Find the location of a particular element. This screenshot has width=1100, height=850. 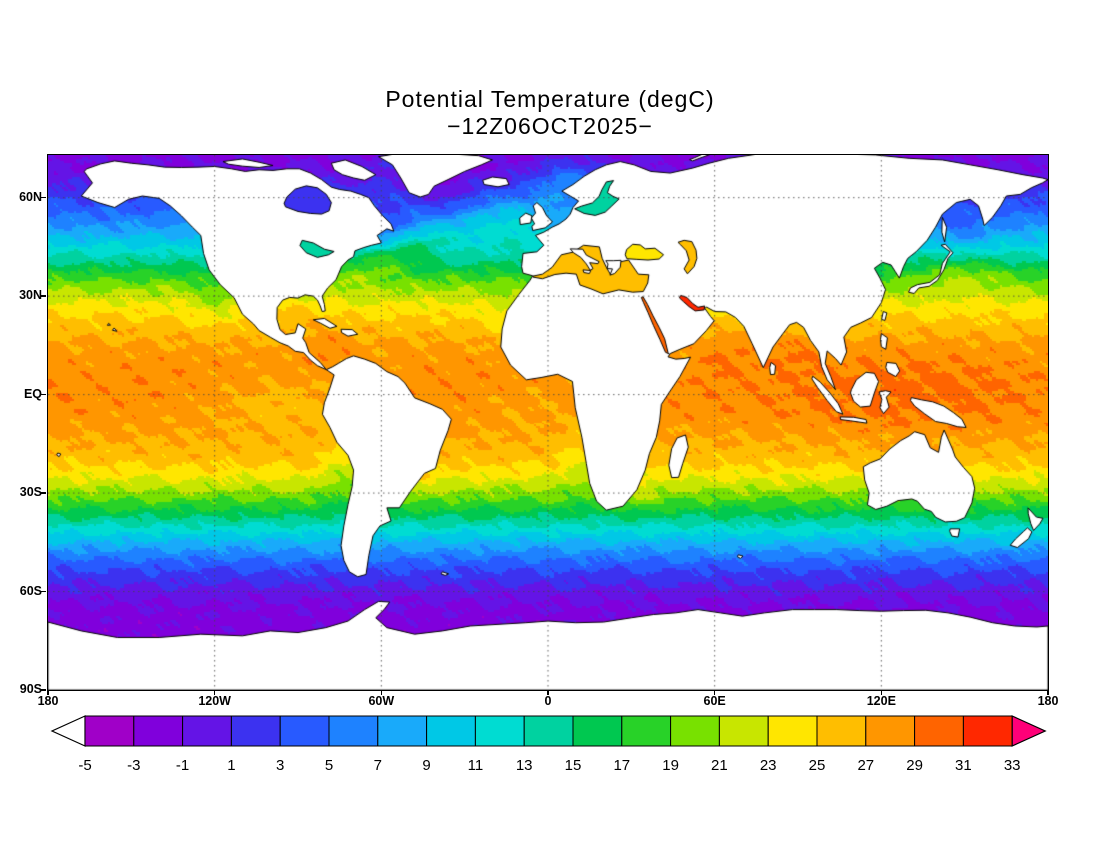

colorbar-tick-label: 7 is located at coordinates (378, 765).